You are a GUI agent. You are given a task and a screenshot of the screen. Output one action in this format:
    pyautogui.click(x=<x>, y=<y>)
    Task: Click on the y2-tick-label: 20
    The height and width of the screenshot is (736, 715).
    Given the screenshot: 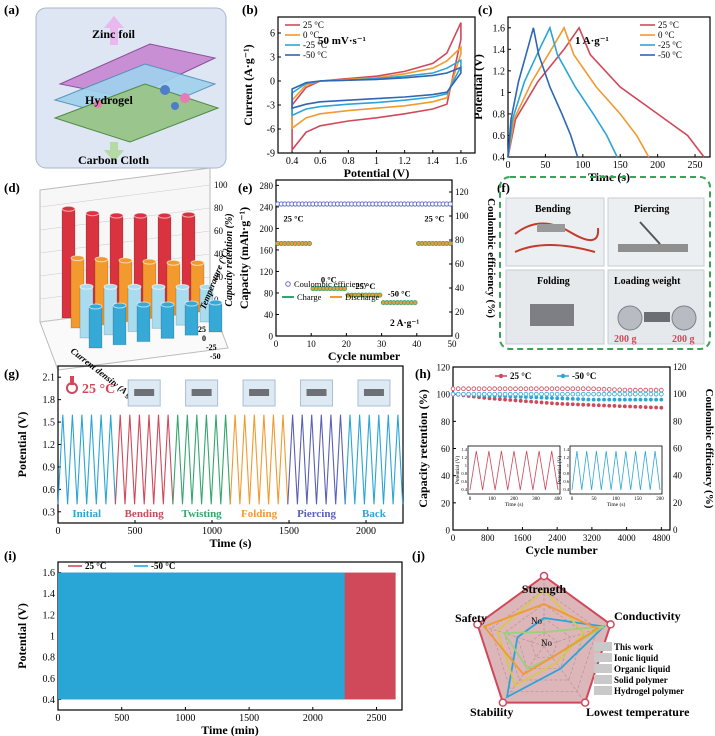 What is the action you would take?
    pyautogui.click(x=460, y=312)
    